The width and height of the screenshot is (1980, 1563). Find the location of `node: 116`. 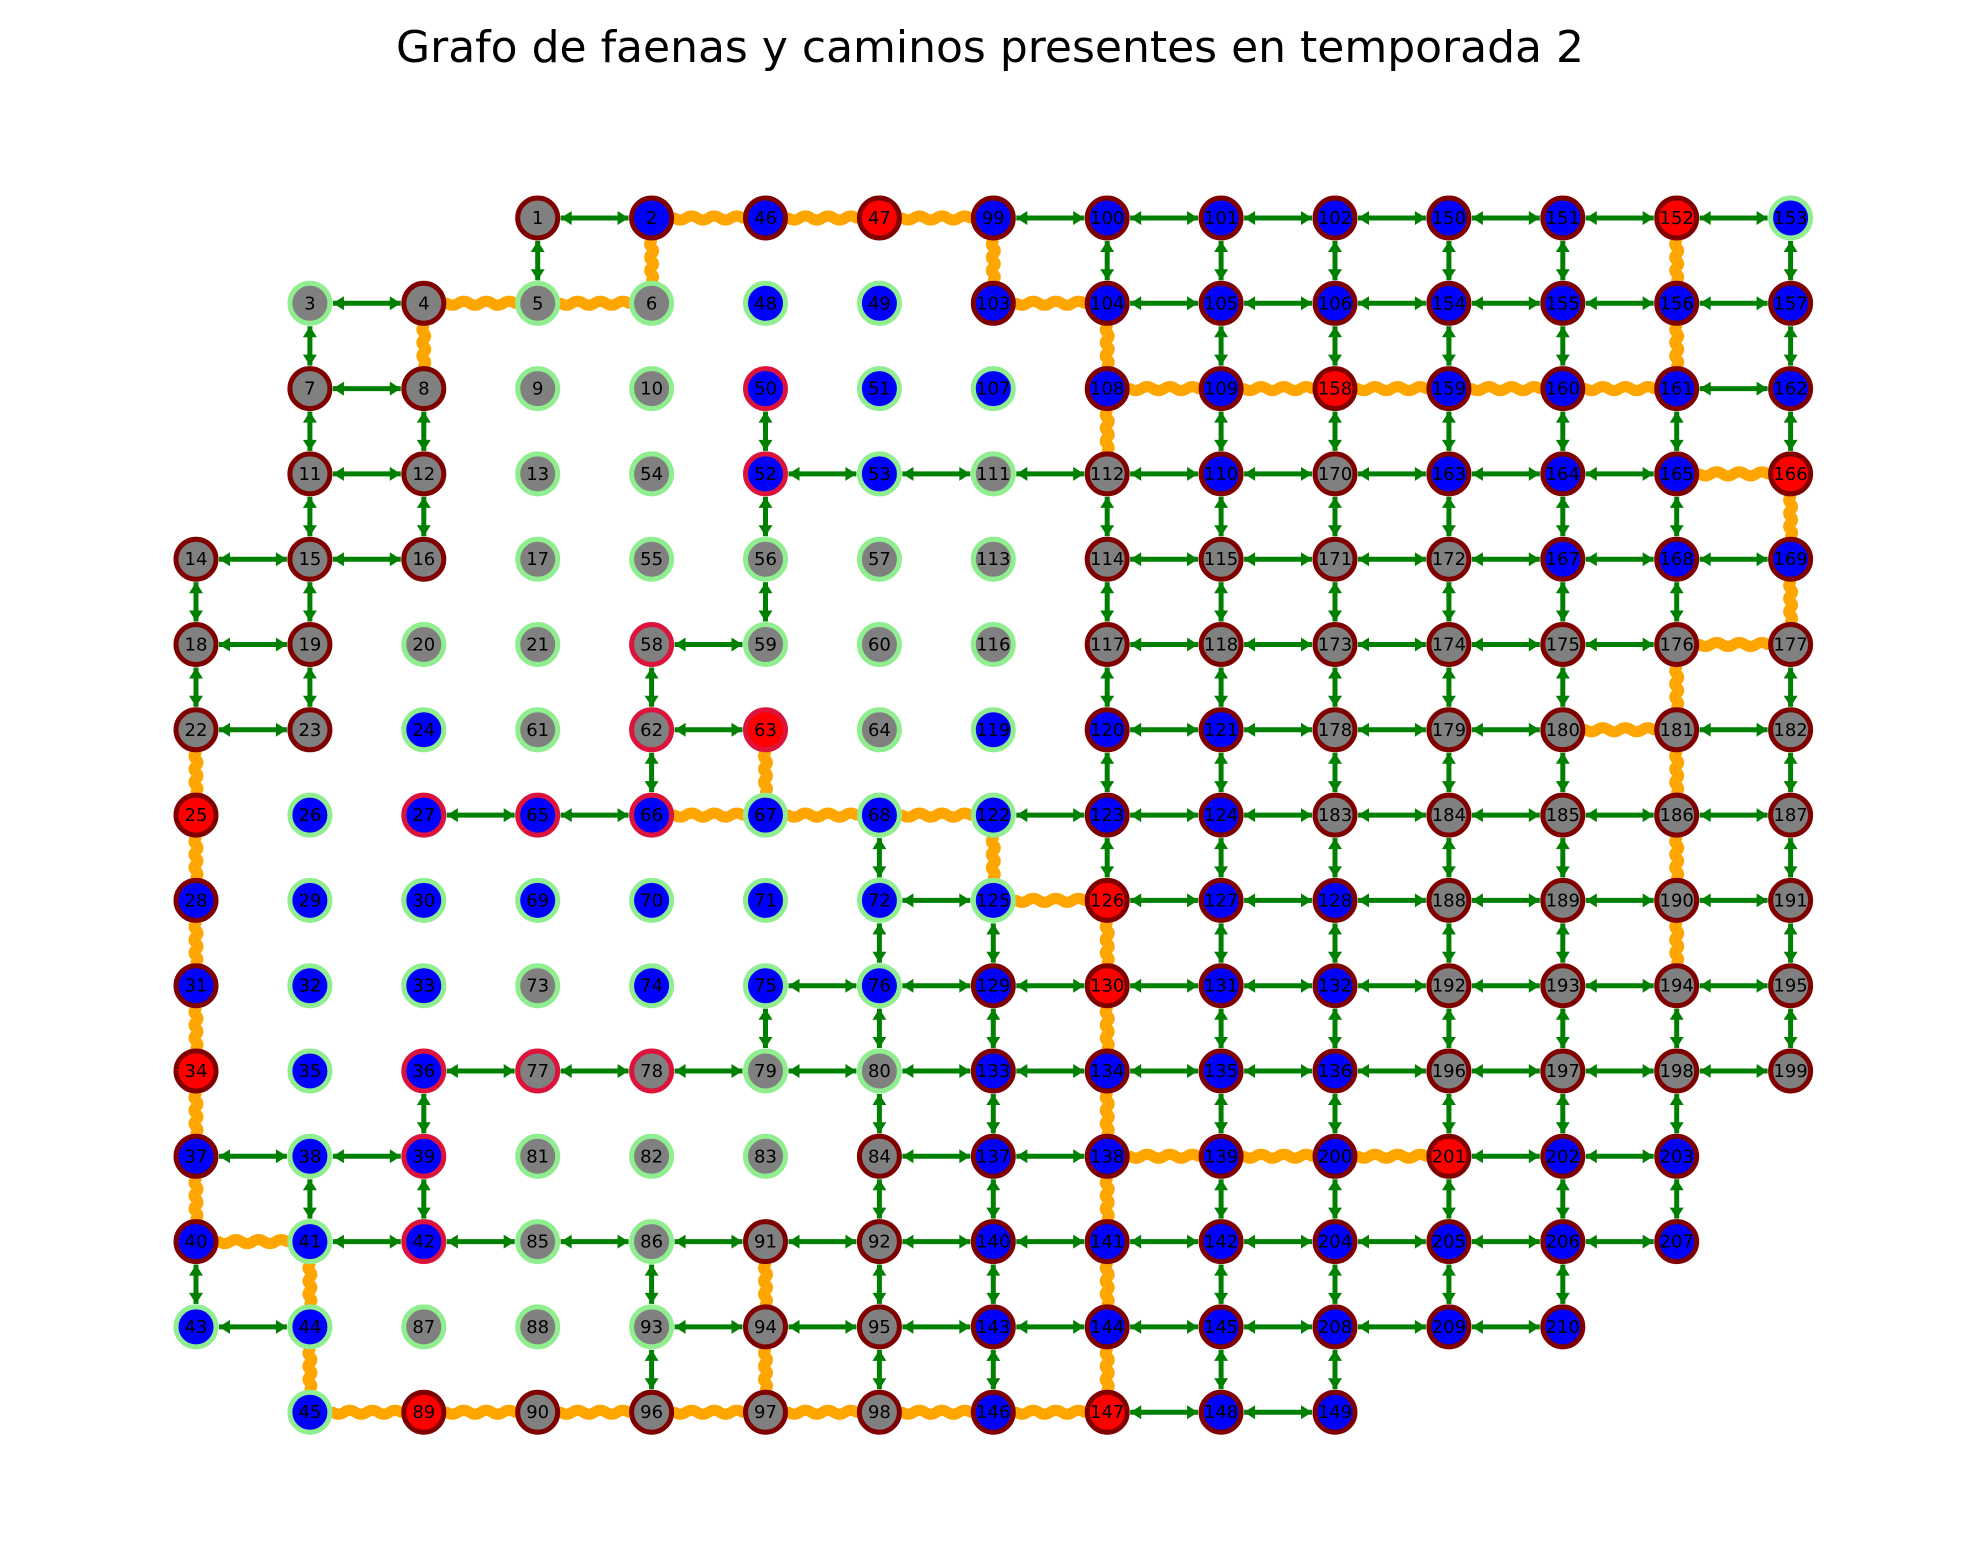

node: 116 is located at coordinates (993, 644).